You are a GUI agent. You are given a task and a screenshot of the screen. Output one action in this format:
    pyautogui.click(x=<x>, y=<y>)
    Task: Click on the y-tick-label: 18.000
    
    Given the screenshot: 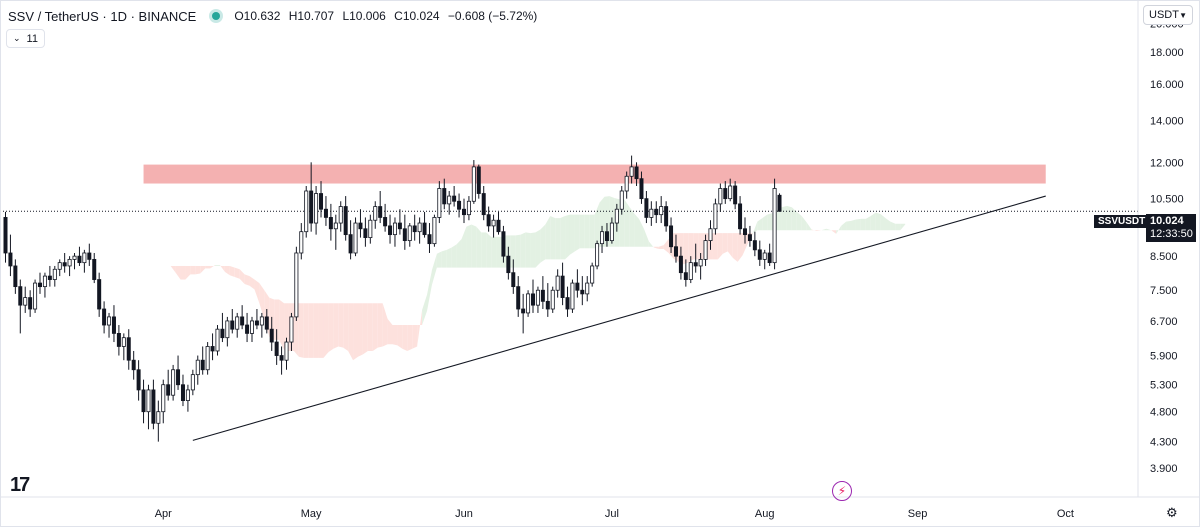 What is the action you would take?
    pyautogui.click(x=1167, y=53)
    